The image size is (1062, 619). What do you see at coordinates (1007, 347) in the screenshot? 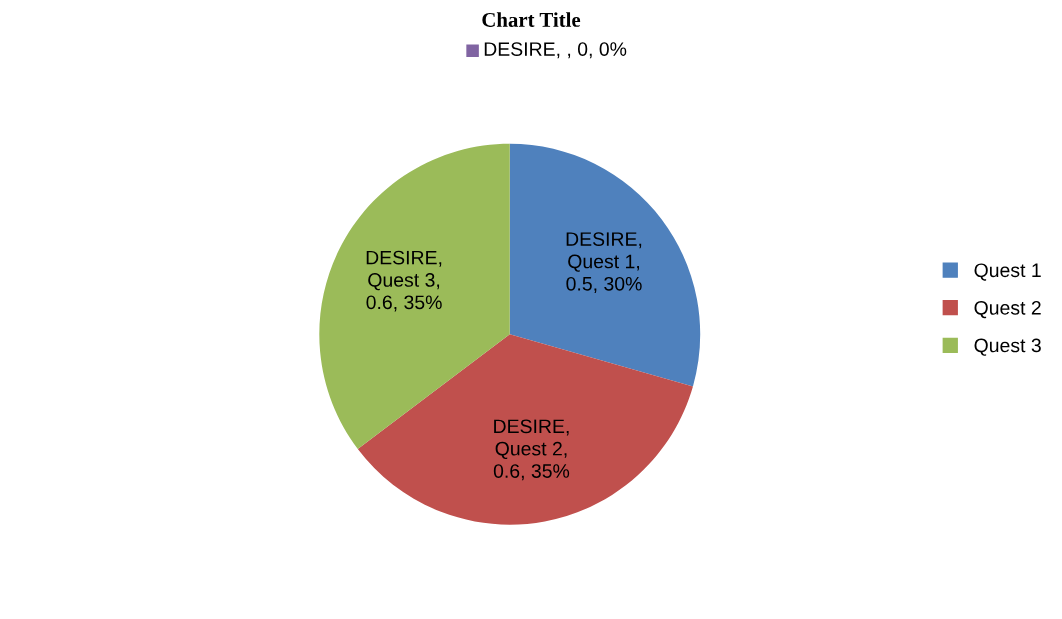
I see `legend-label: Quest 3` at bounding box center [1007, 347].